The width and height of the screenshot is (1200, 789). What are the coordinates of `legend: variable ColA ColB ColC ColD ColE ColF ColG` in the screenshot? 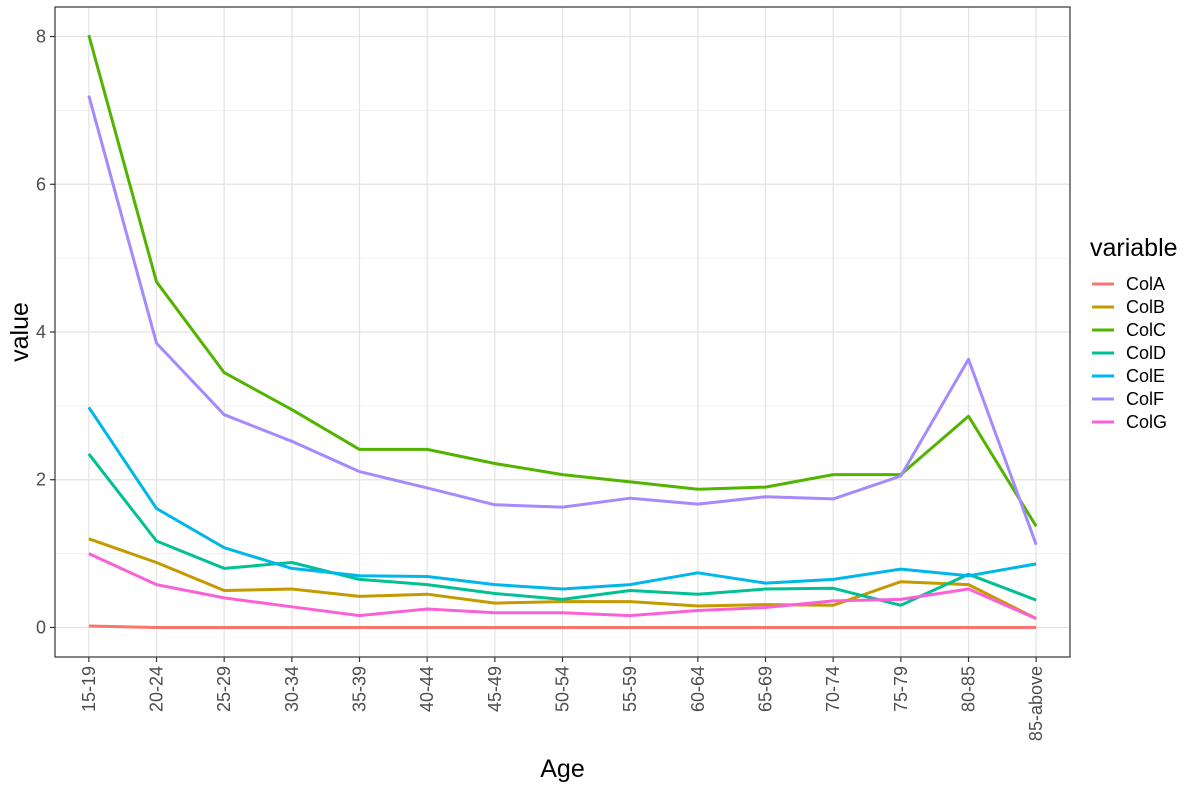 It's located at (1134, 333).